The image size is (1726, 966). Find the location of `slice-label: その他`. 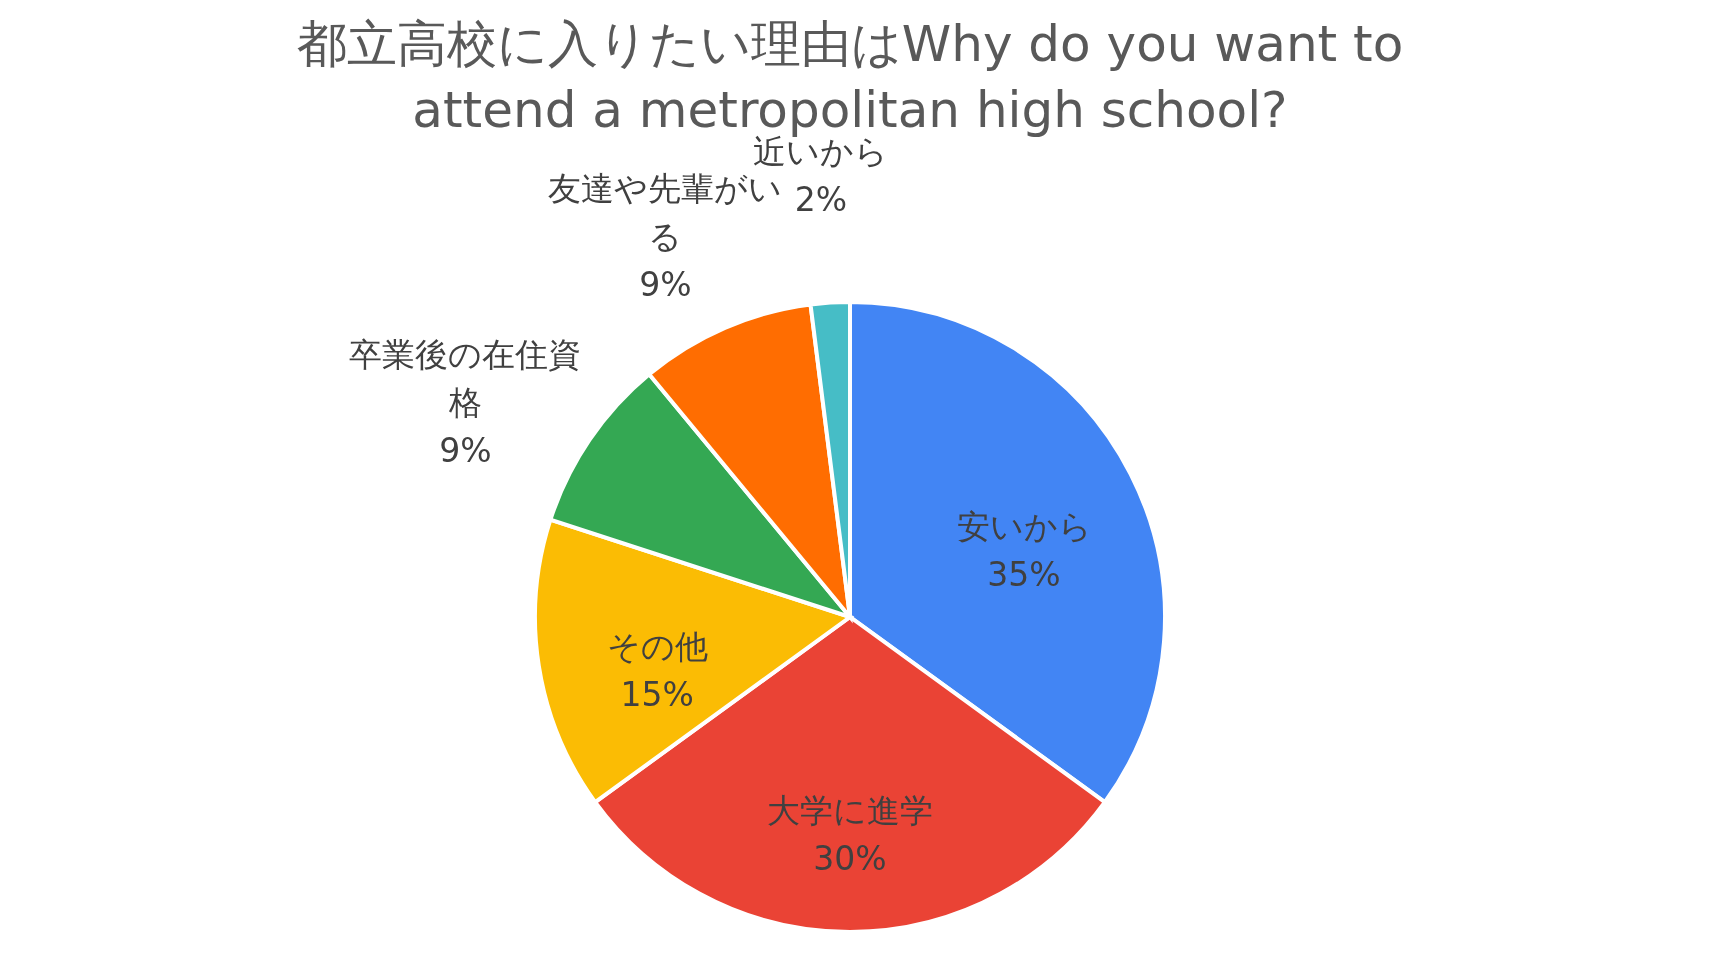

slice-label: その他 is located at coordinates (657, 646).